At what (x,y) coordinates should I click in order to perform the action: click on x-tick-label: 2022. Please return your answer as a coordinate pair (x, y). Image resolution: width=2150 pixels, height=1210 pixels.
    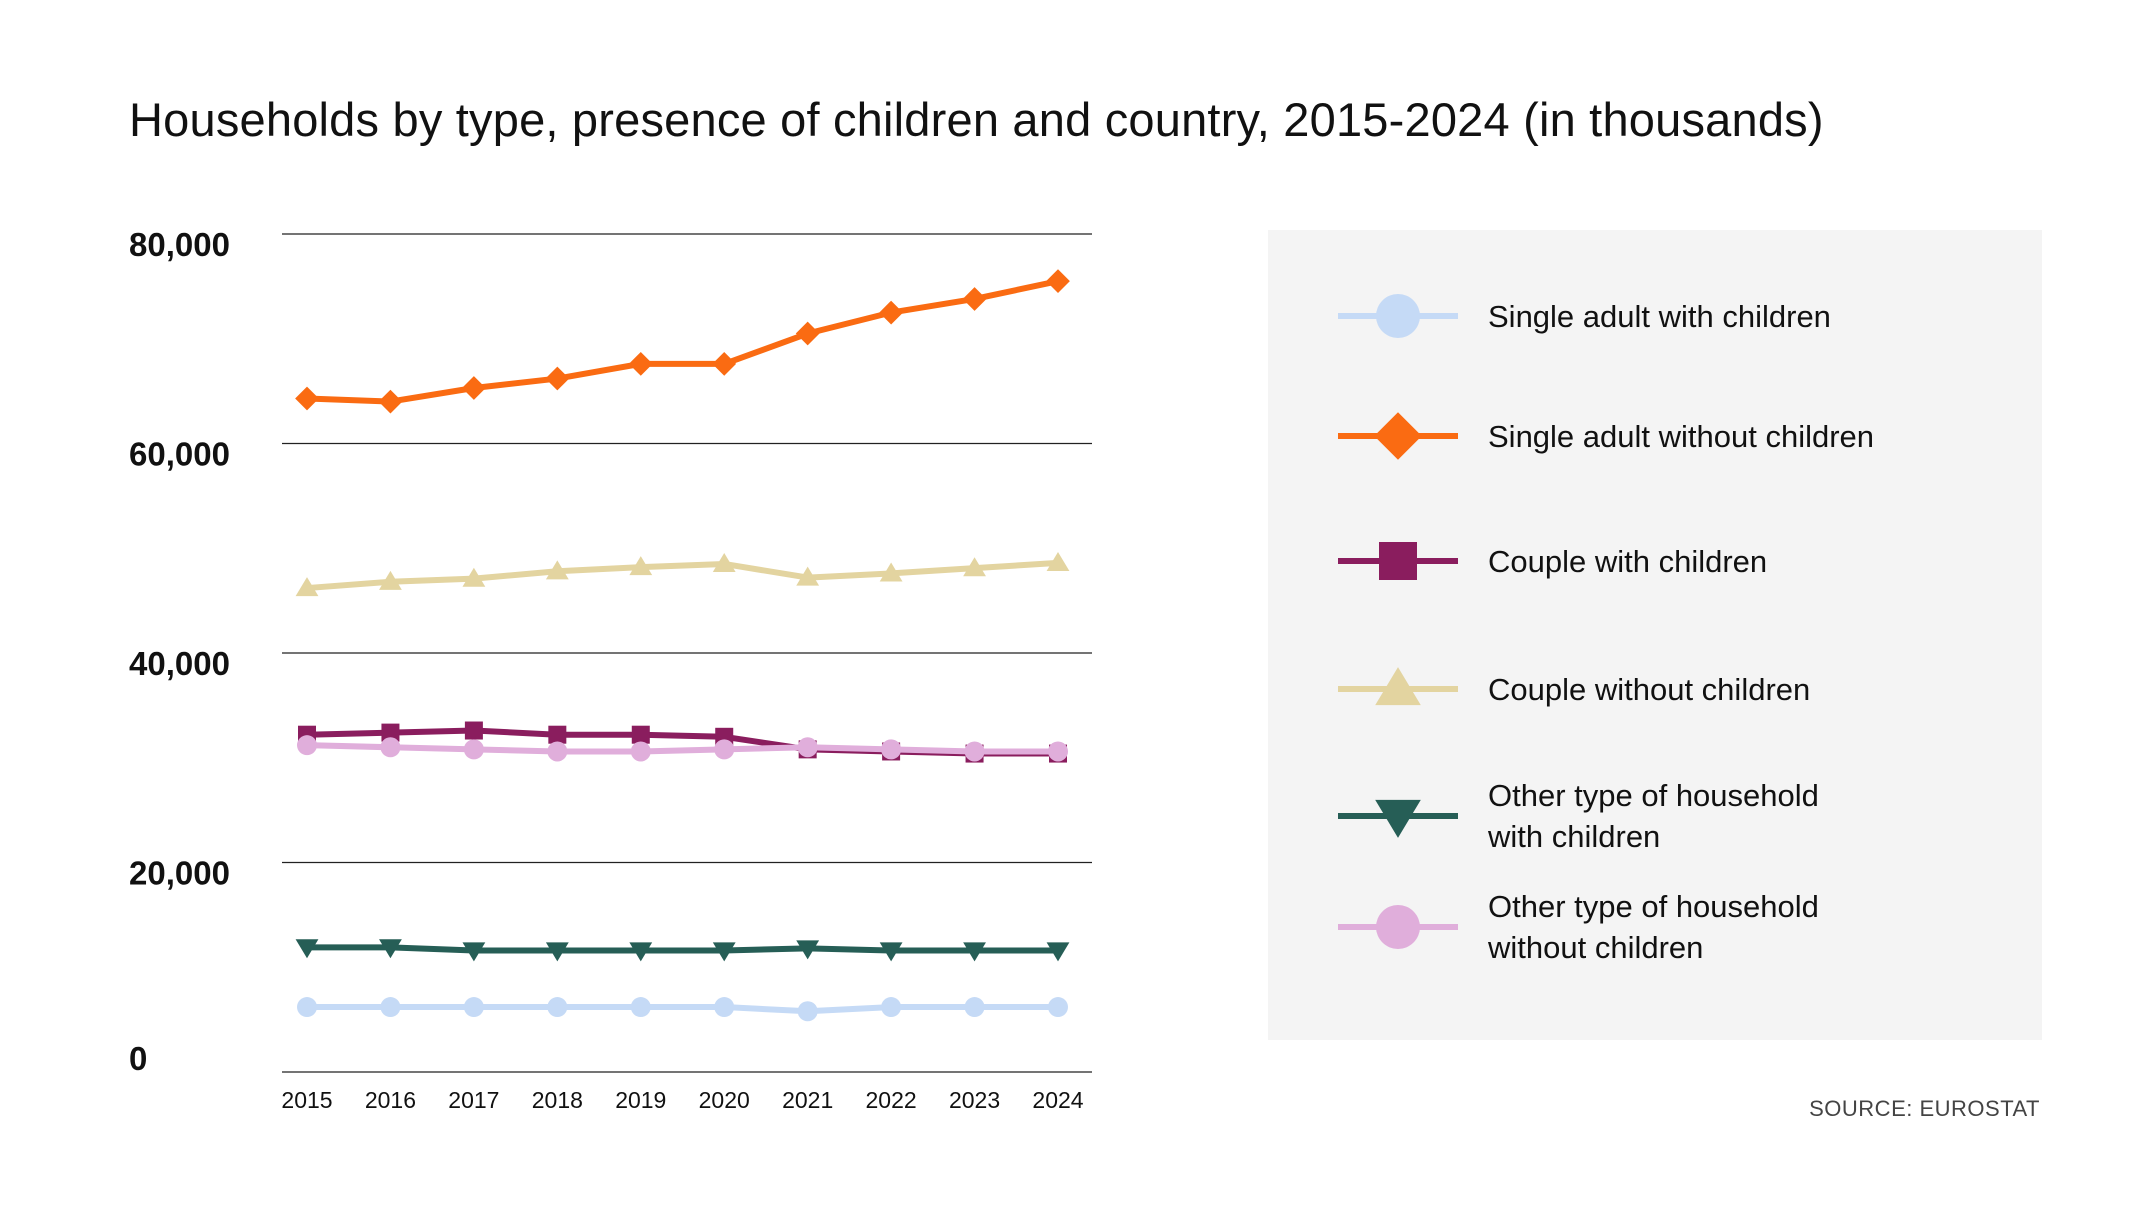
    Looking at the image, I should click on (891, 1100).